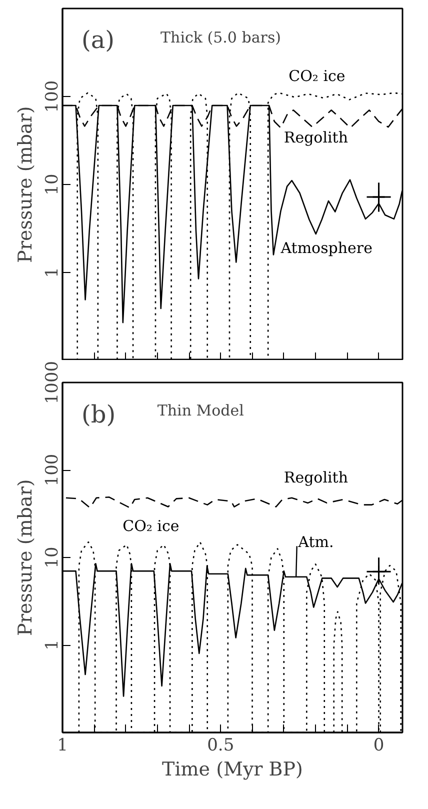 This screenshot has height=809, width=428. I want to click on annotation: (b), so click(98, 414).